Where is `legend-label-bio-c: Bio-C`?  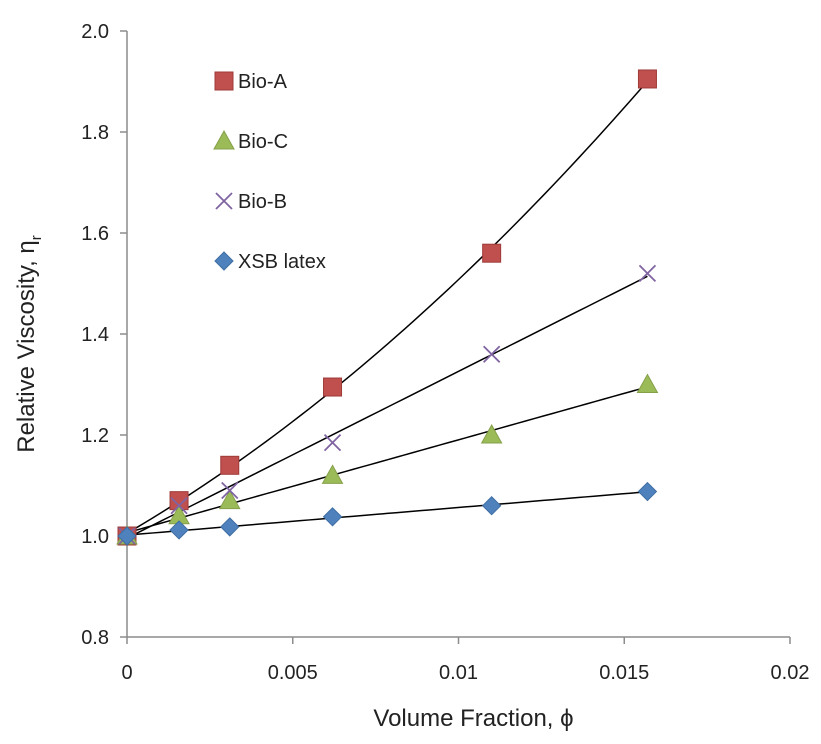
legend-label-bio-c: Bio-C is located at coordinates (263, 142).